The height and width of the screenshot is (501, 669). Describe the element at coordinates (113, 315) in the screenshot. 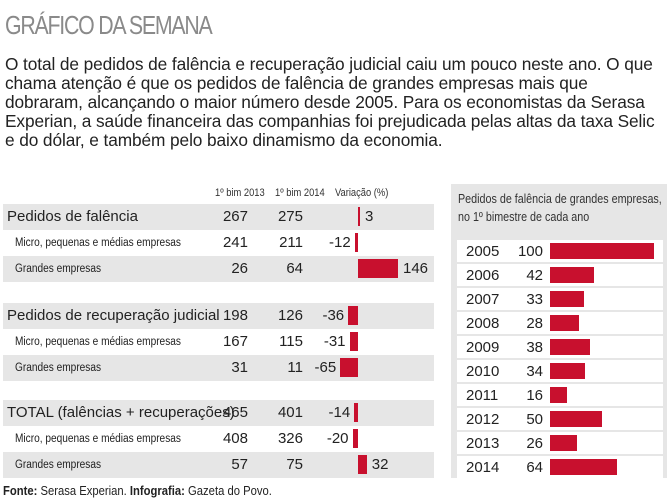

I see `row-label: Pedidos de recuperação judicial` at that location.